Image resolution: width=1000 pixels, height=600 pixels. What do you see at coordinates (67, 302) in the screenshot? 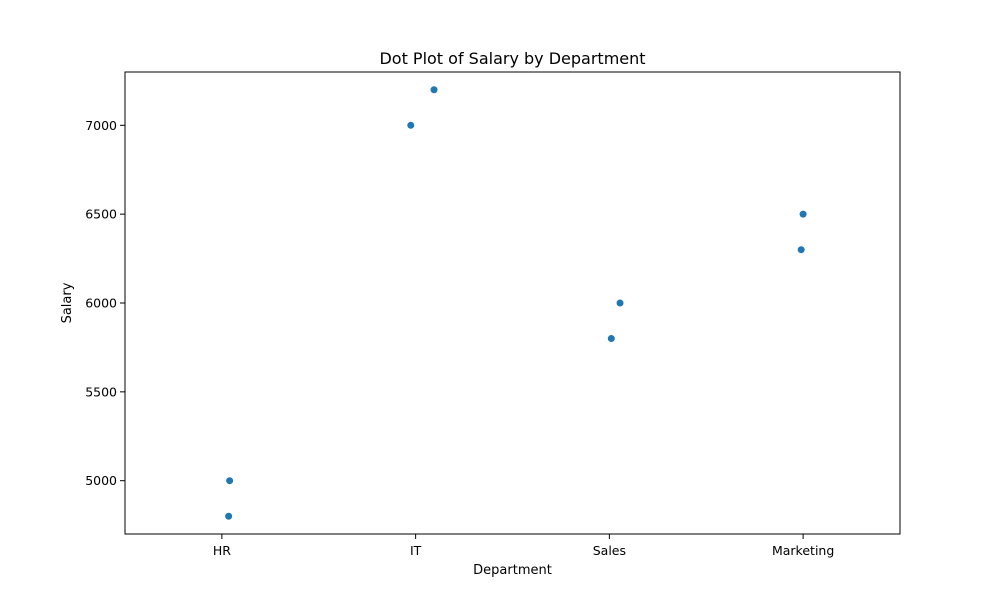
I see `y-axis-label: Salary` at bounding box center [67, 302].